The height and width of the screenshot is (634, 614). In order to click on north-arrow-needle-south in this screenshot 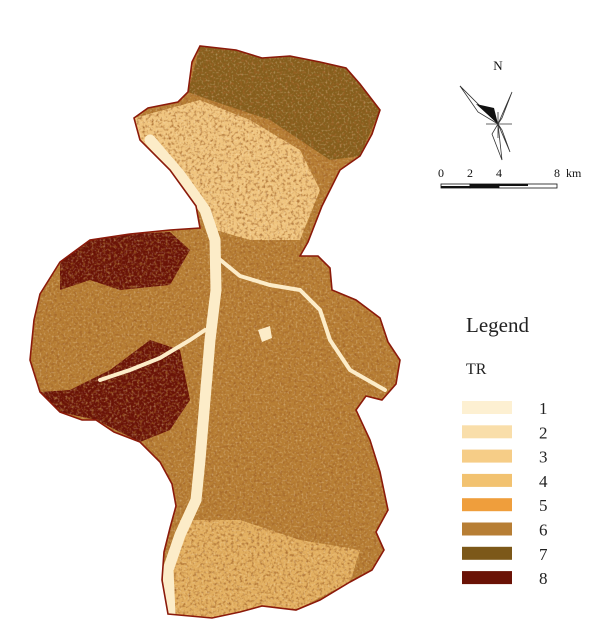, I will do `click(497, 141)`.